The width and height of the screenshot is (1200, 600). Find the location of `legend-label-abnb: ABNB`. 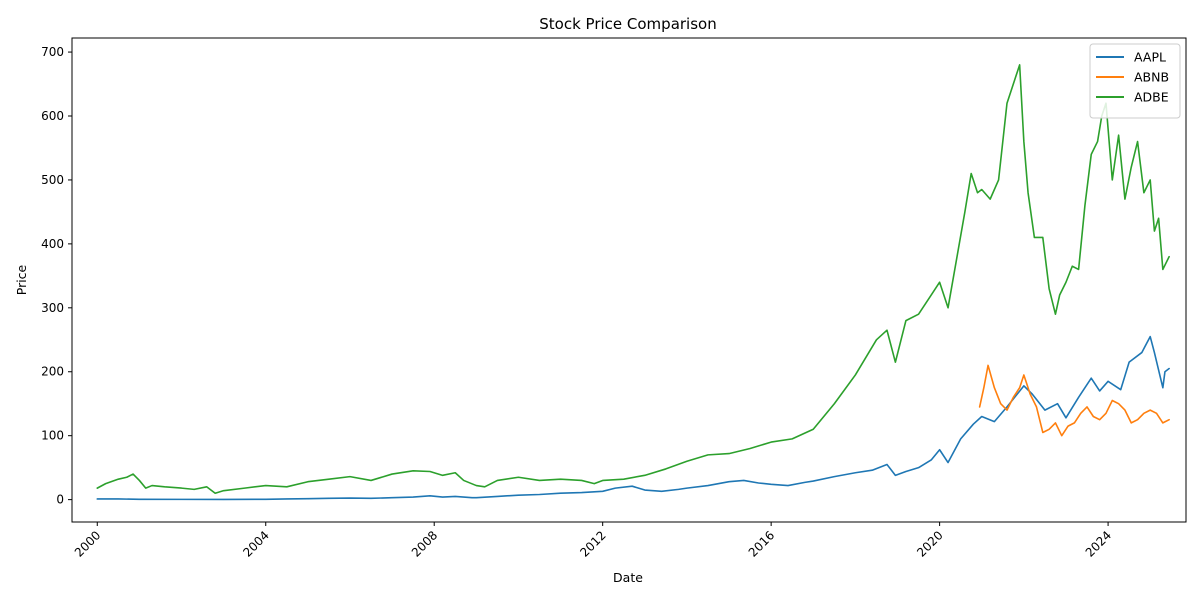

legend-label-abnb: ABNB is located at coordinates (1151, 77).